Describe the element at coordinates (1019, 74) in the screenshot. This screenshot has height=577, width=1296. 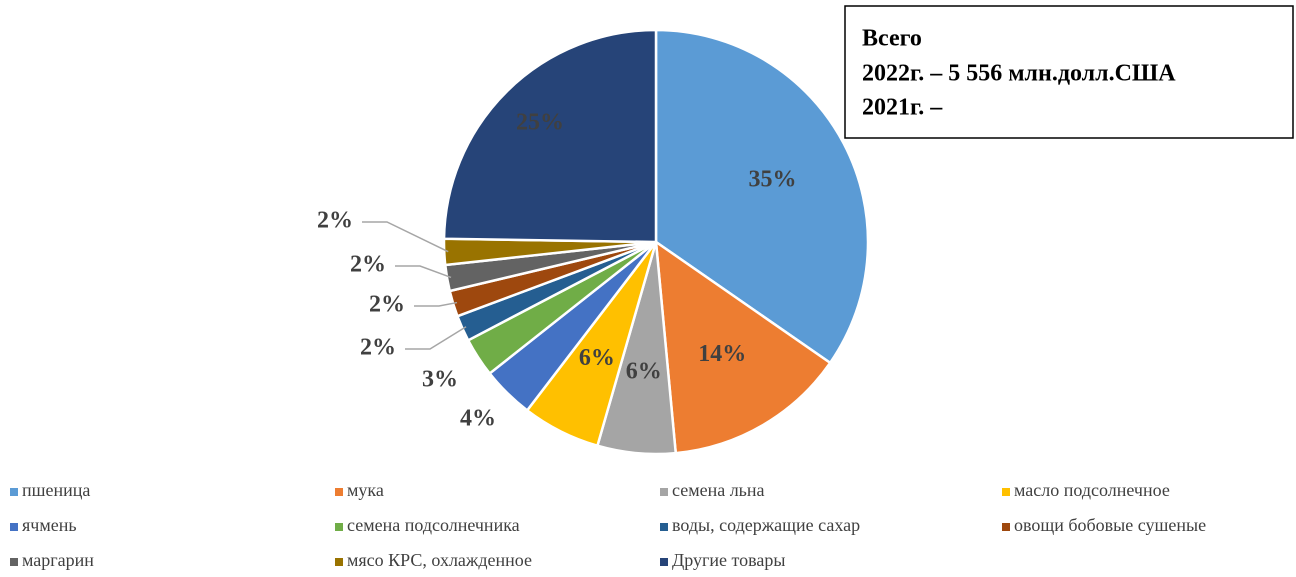
I see `annotation-line: 2022г. – 5 556 млн.долл.США` at that location.